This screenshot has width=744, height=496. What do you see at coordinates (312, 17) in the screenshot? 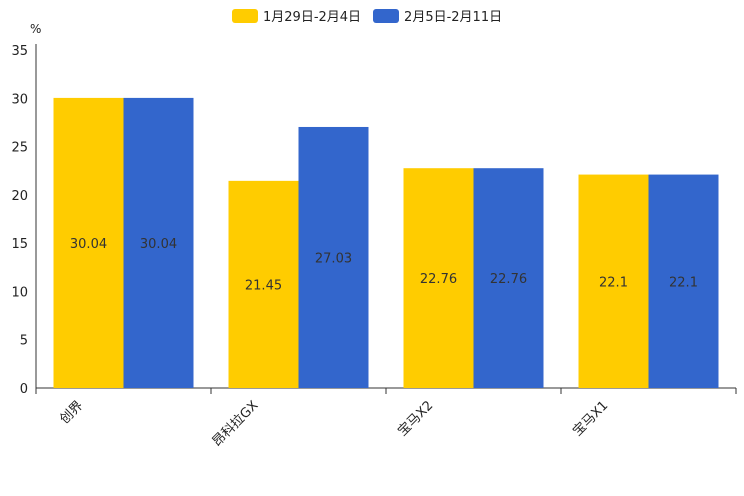
I see `legend-label-series-1: 1月29日-2月4日` at bounding box center [312, 17].